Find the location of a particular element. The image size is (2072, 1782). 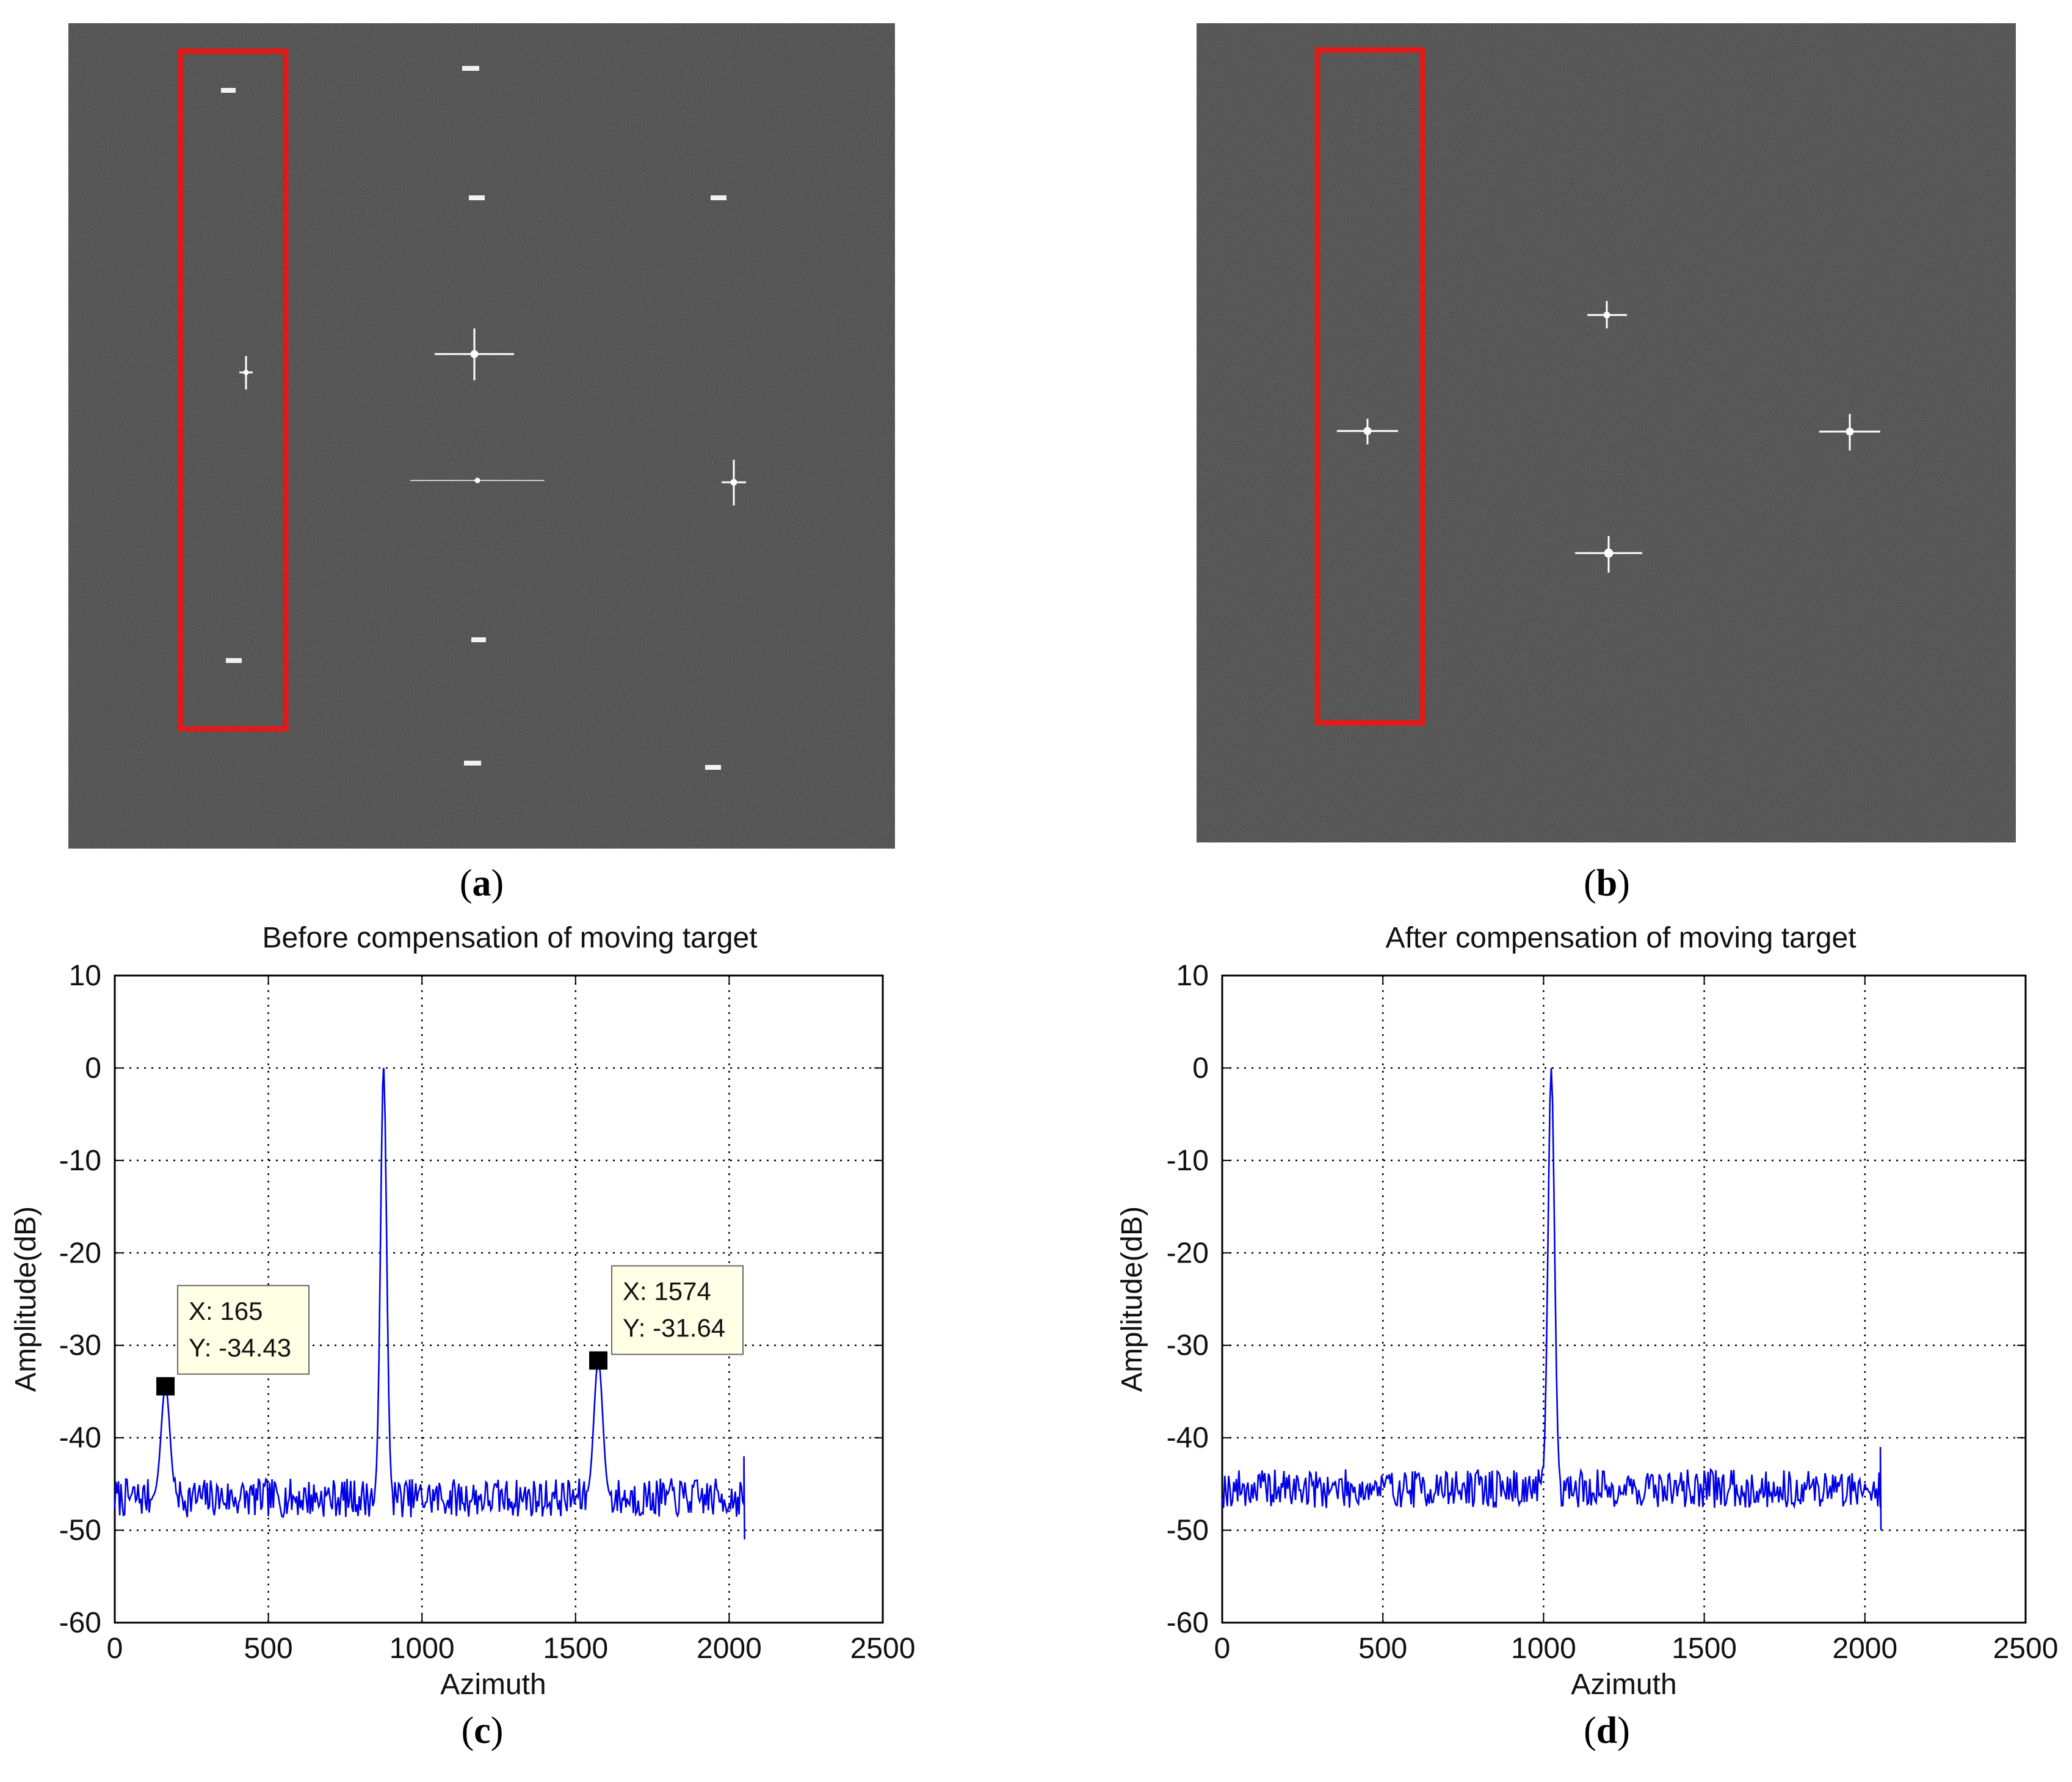

datatips: X: 165 Y: -34.43 X: 1574 Y: -31.64 is located at coordinates (450, 1330).